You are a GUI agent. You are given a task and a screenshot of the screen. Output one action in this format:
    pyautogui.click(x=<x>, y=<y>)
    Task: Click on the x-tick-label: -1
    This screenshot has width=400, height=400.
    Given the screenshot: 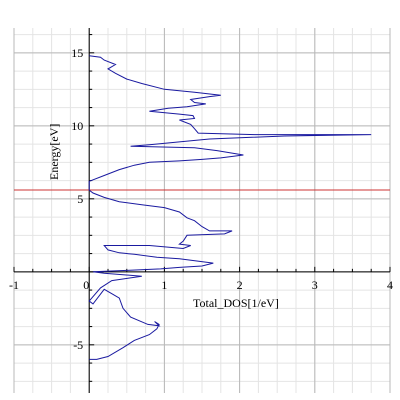 What is the action you would take?
    pyautogui.click(x=14, y=285)
    